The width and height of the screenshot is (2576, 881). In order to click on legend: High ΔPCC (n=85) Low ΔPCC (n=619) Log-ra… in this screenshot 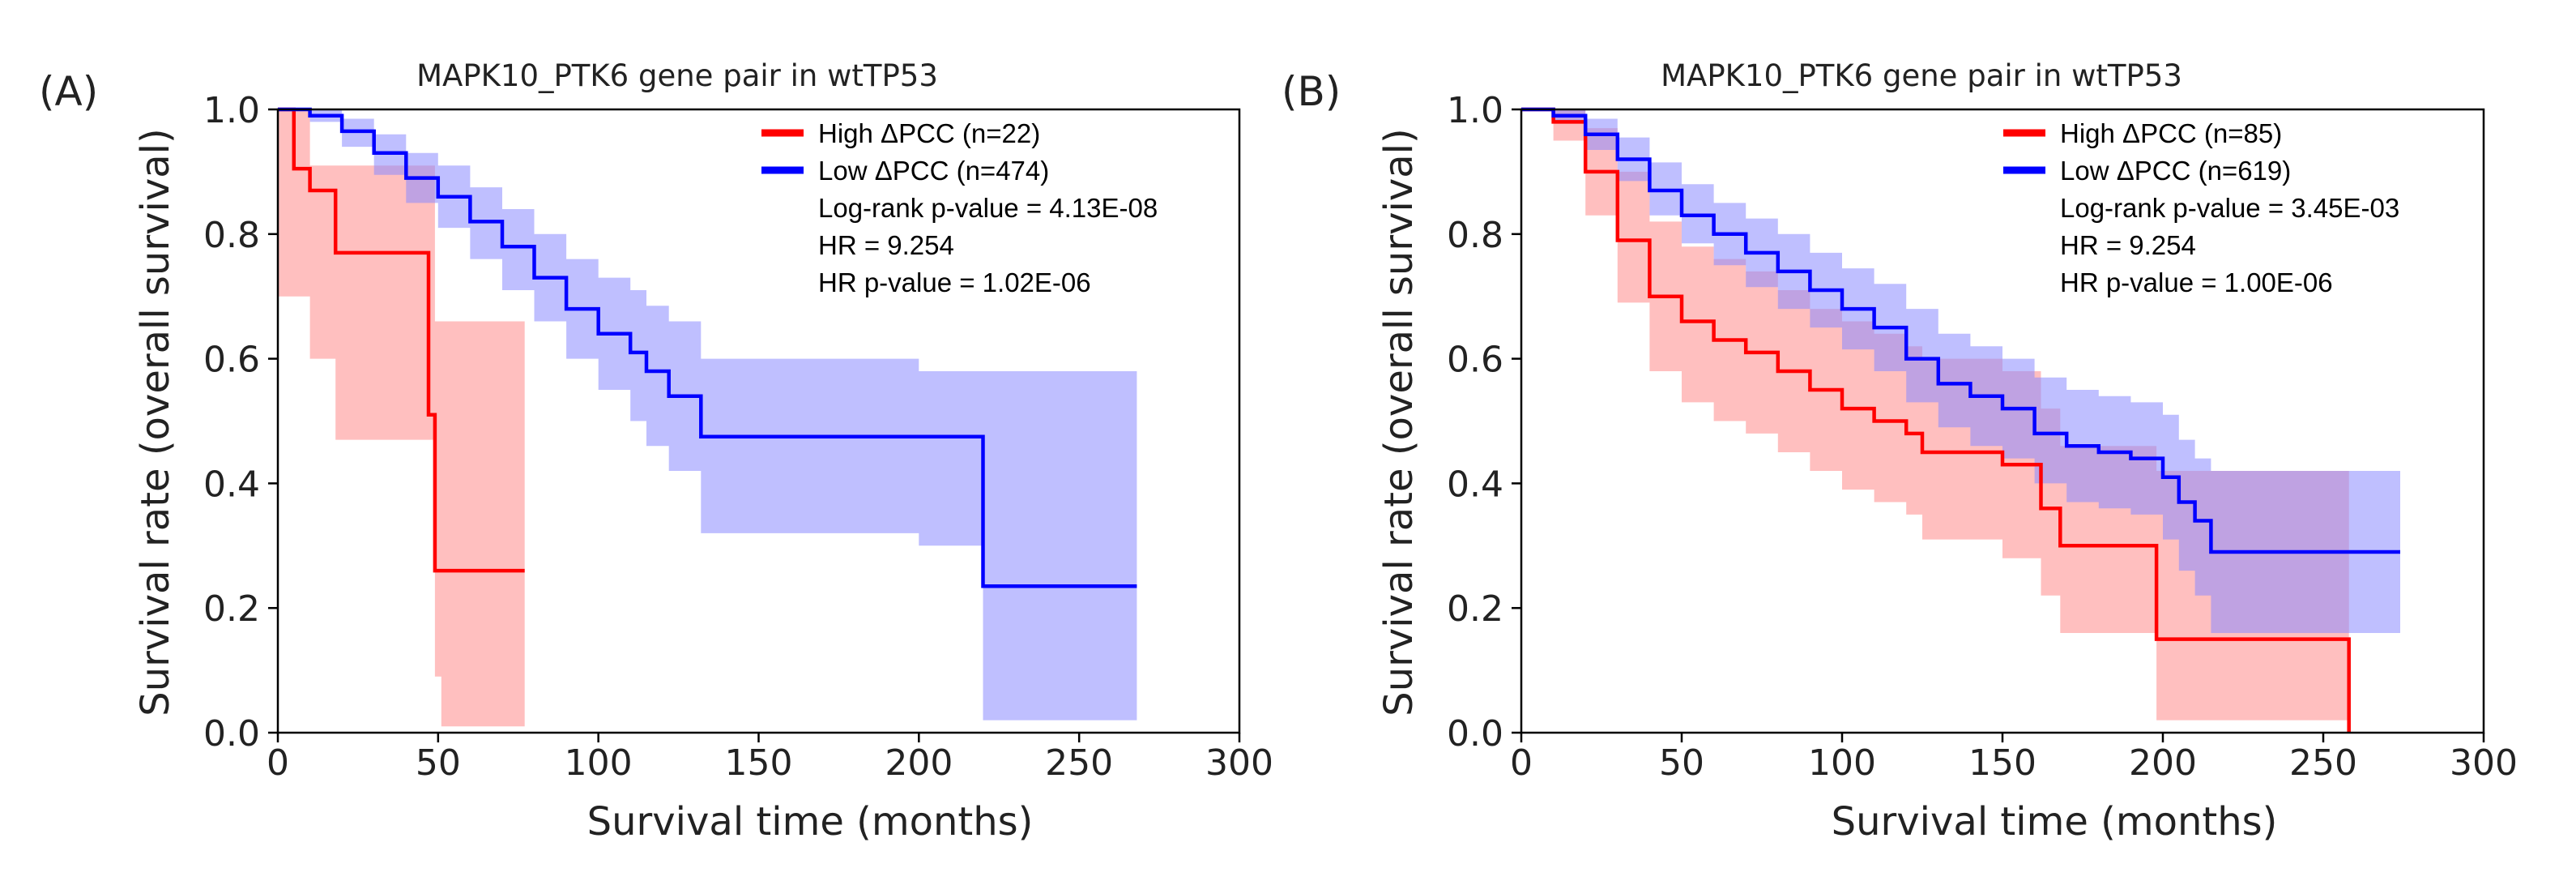, I will do `click(2201, 207)`.